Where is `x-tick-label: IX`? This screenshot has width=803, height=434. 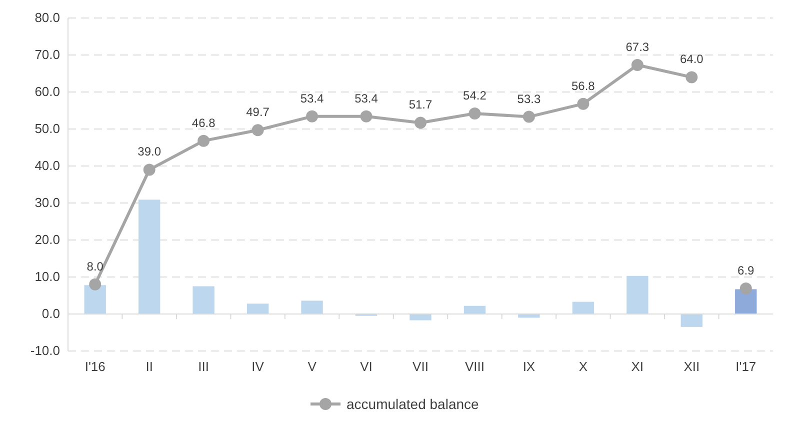
x-tick-label: IX is located at coordinates (529, 366).